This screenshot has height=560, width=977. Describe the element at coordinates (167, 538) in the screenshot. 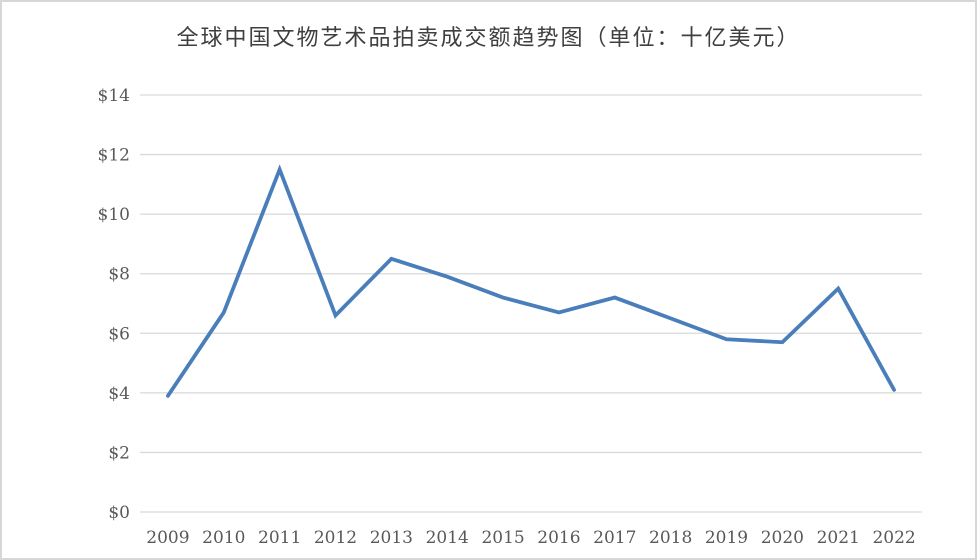

I see `x-axis-tick-label: 2009` at that location.